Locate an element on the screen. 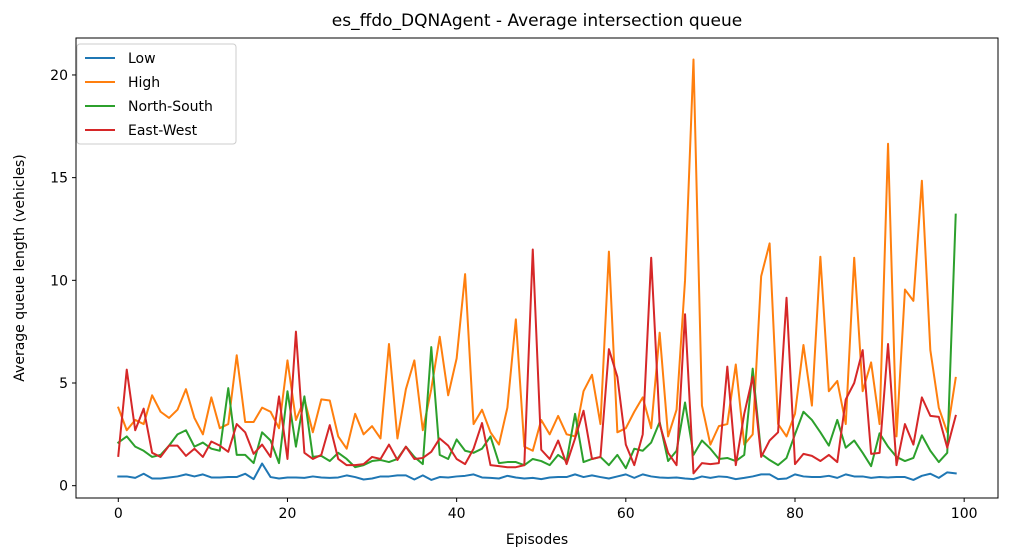 Image resolution: width=1012 pixels, height=559 pixels. legend: Low High North-South East-West is located at coordinates (156, 94).